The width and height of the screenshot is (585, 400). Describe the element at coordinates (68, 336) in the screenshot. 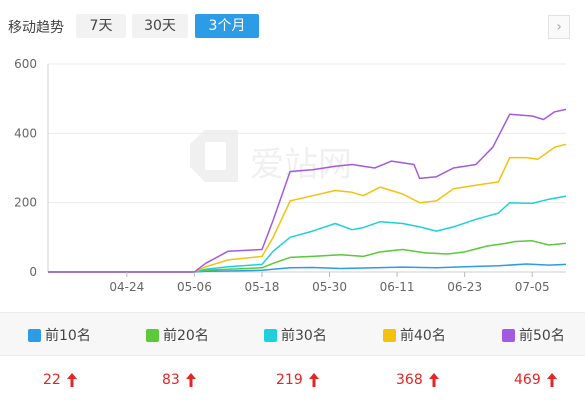

I see `legend-label: 前10名` at that location.